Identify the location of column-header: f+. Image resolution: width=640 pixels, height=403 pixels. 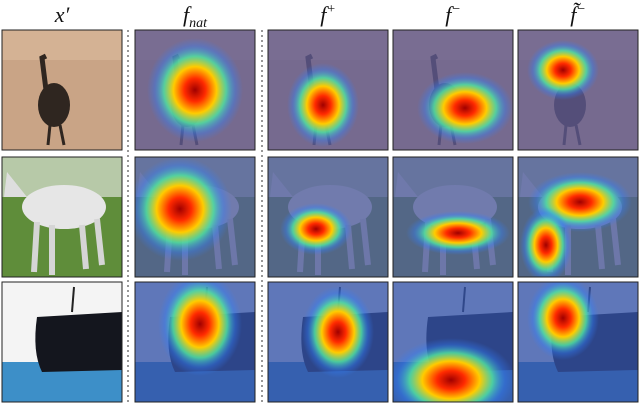
(328, 14).